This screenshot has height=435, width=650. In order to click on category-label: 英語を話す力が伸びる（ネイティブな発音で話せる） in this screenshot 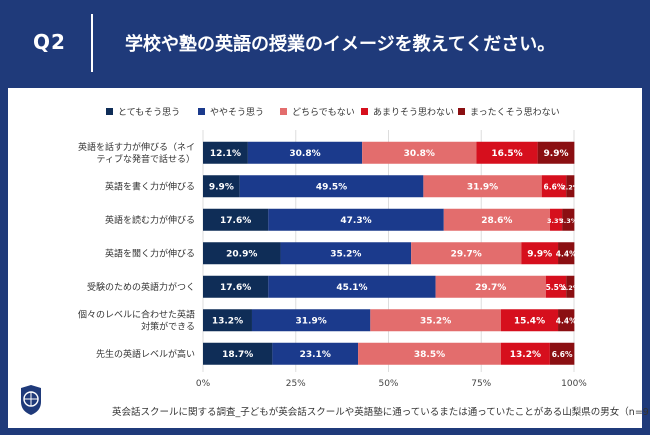, I will do `click(136, 153)`.